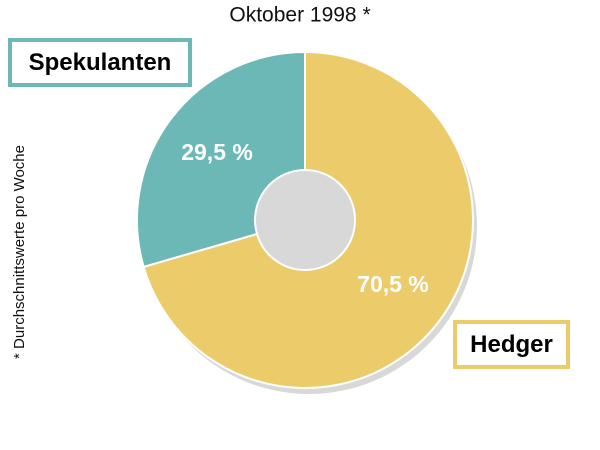  What do you see at coordinates (217, 152) in the screenshot?
I see `value-label: 29,5 %` at bounding box center [217, 152].